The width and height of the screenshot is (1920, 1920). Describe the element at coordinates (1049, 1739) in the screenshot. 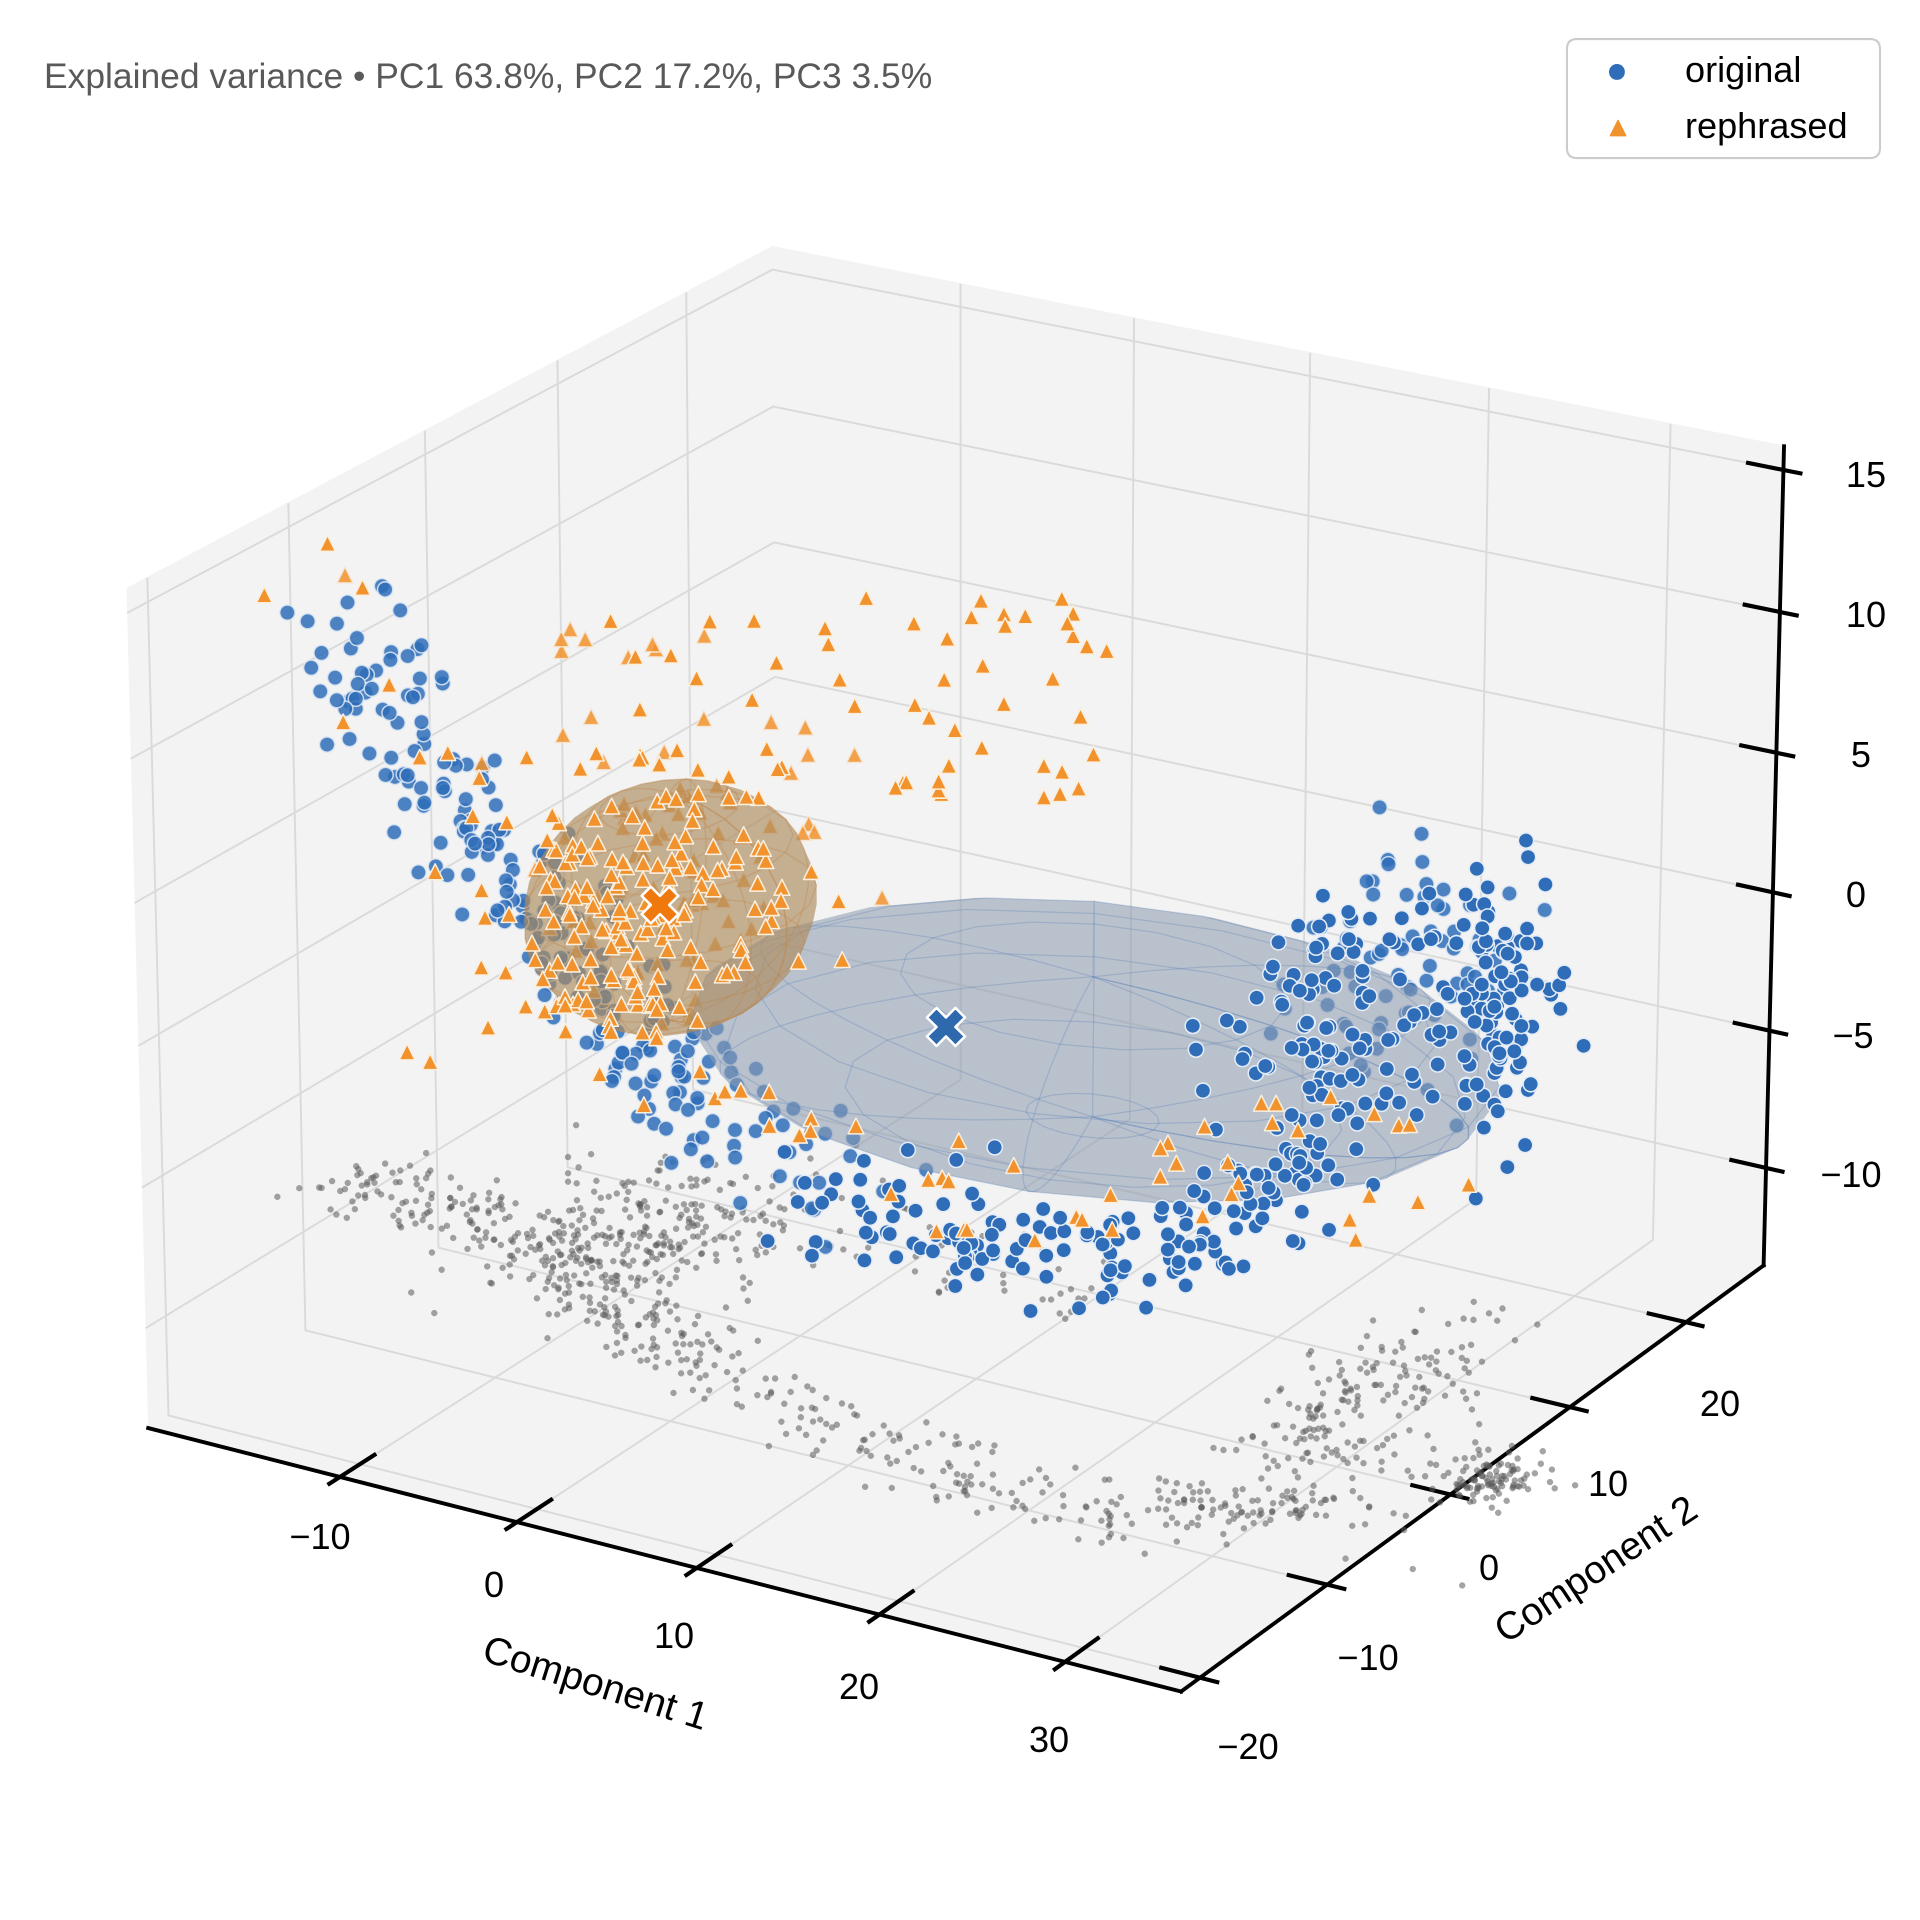

I see `svg-text: 30` at that location.